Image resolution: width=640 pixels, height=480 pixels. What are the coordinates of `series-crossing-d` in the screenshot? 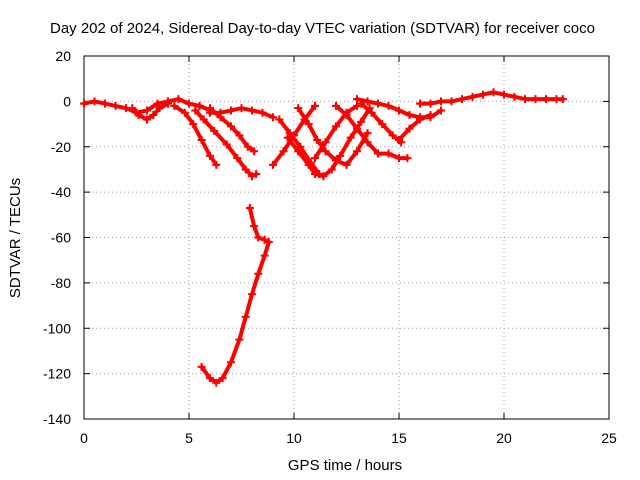 It's located at (333, 136).